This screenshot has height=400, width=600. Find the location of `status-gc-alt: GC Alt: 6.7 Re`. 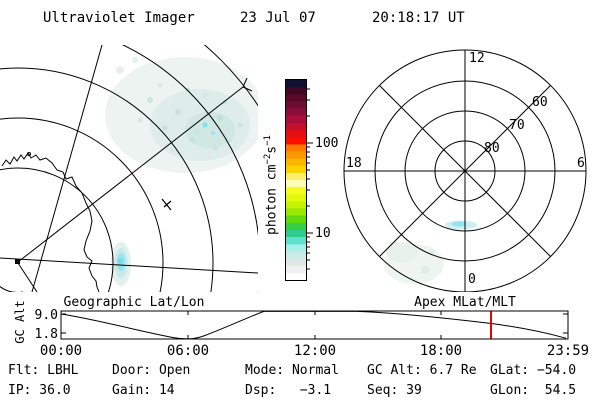

status-gc-alt: GC Alt: 6.7 Re is located at coordinates (422, 370).